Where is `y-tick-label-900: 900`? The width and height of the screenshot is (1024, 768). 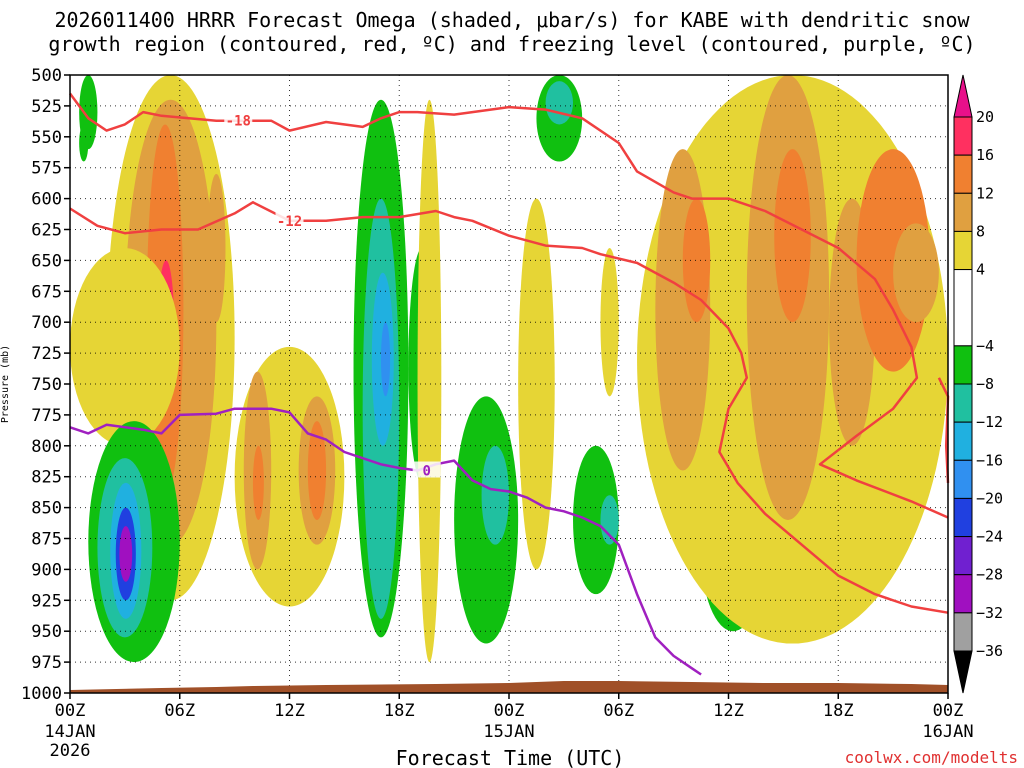 y-tick-label-900: 900 is located at coordinates (46, 570).